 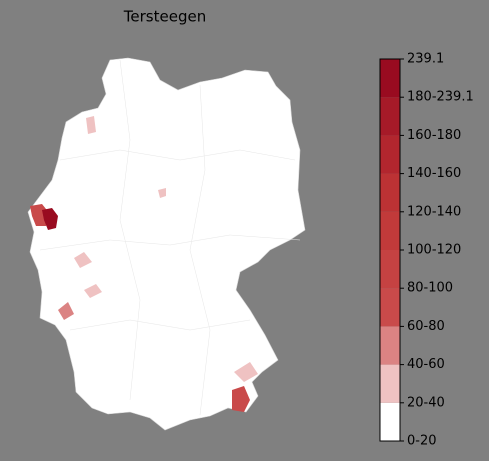 What do you see at coordinates (426, 402) in the screenshot?
I see `colorbar-label: 20-40` at bounding box center [426, 402].